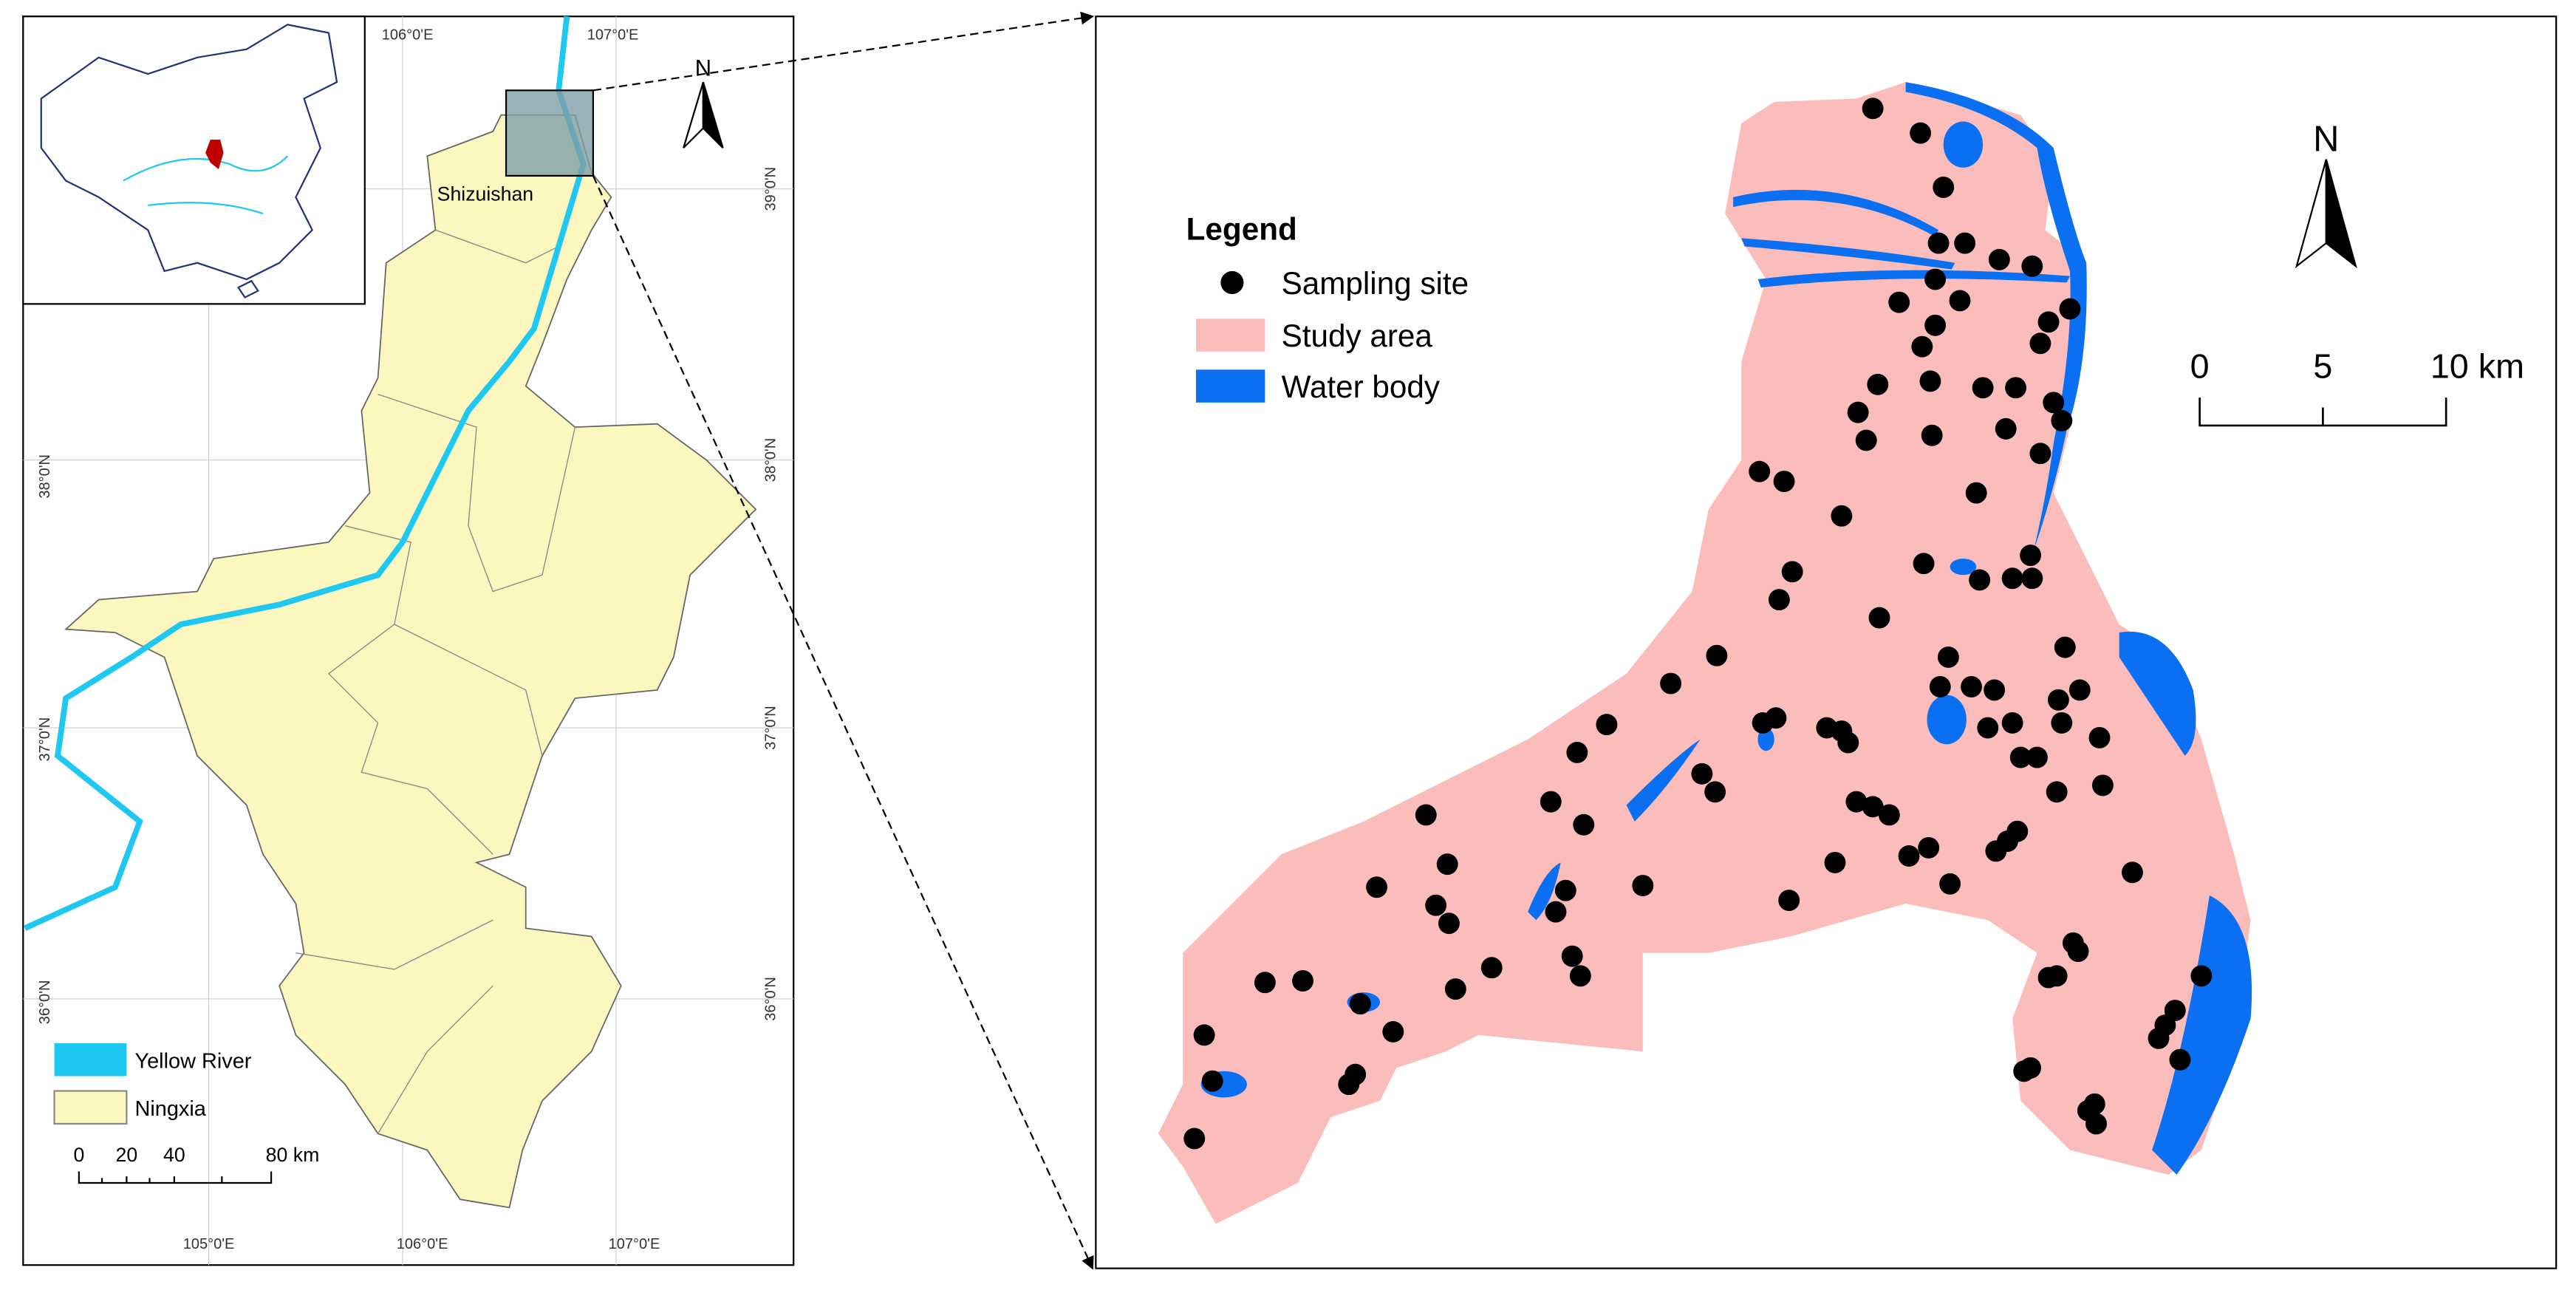  Describe the element at coordinates (1241, 229) in the screenshot. I see `legend-title: Legend` at that location.